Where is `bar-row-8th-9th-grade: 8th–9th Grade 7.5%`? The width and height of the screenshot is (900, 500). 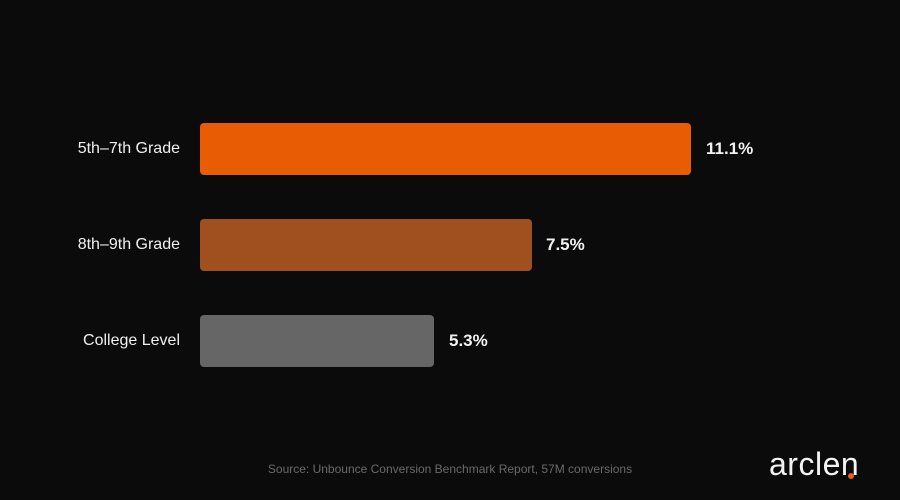
bar-row-8th-9th-grade: 8th–9th Grade 7.5% is located at coordinates (450, 245).